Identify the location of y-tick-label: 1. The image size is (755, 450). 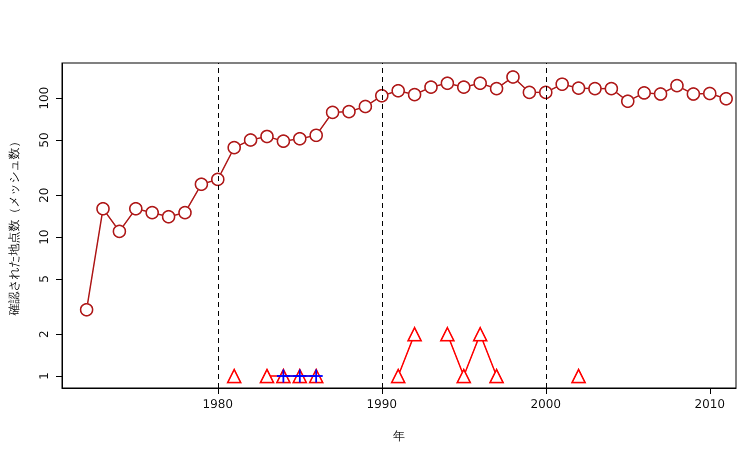
(44, 376).